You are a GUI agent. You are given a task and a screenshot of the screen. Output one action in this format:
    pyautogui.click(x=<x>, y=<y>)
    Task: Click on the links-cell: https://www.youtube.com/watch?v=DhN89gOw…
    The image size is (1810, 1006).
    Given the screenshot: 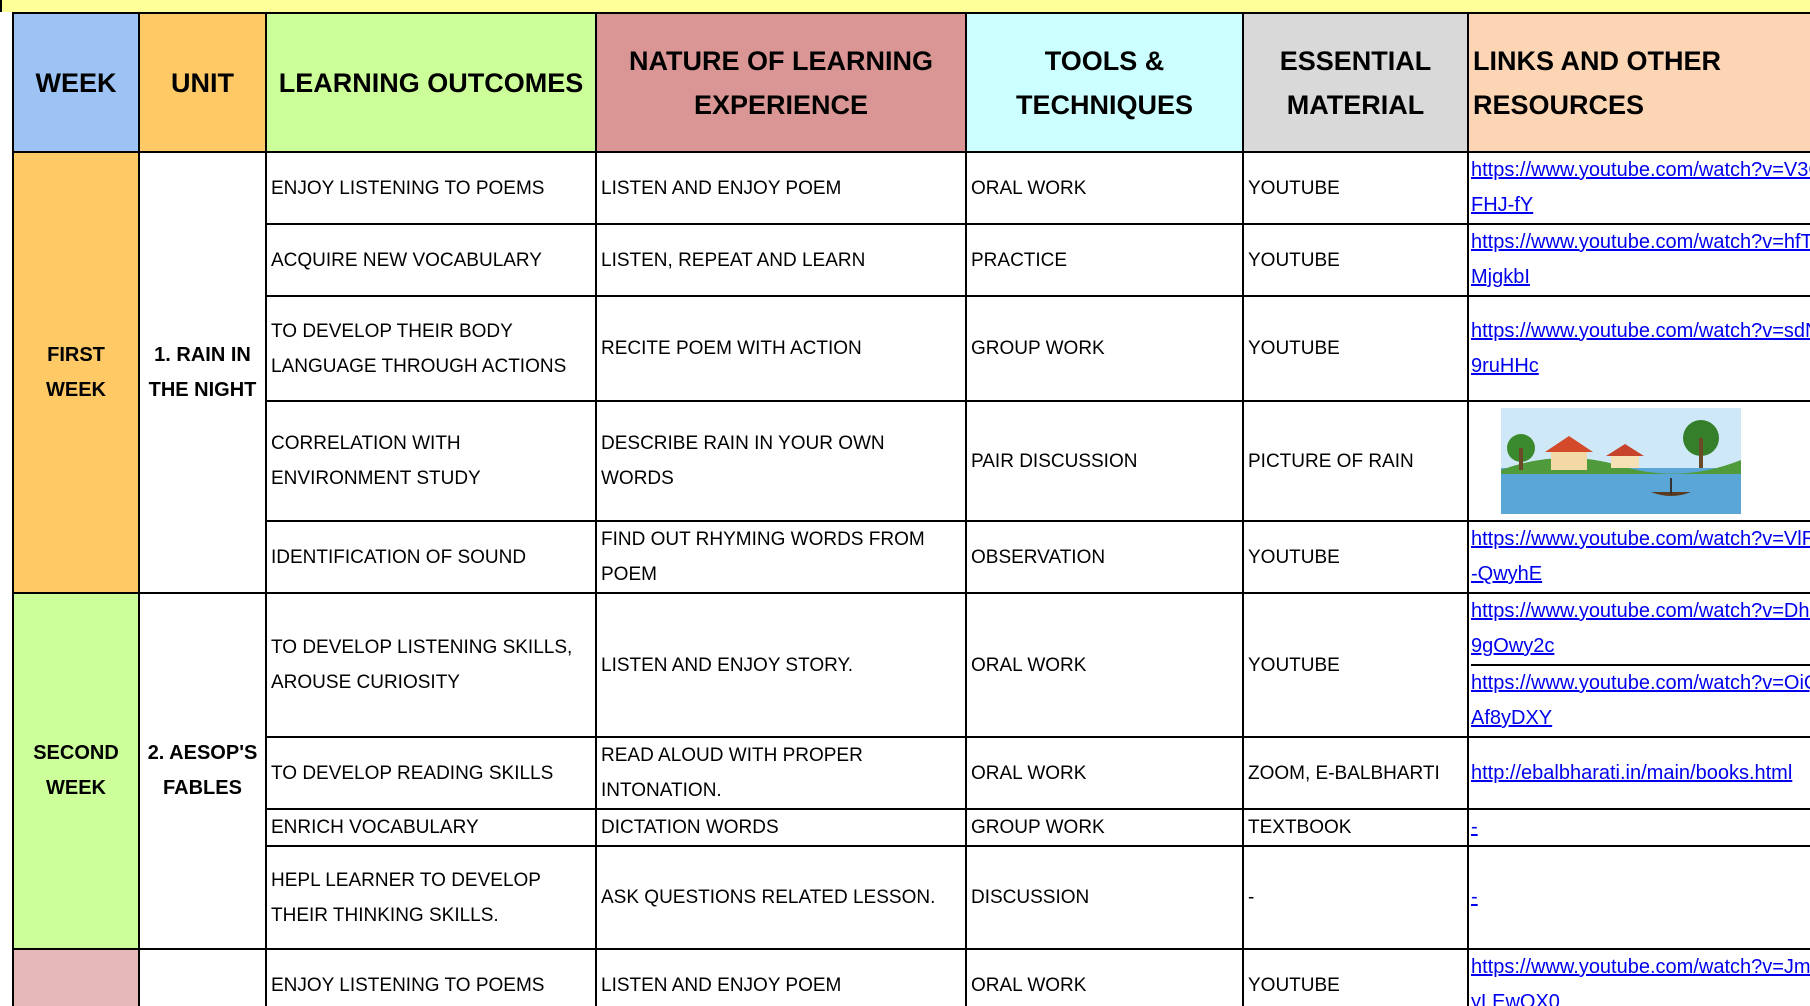 What is the action you would take?
    pyautogui.click(x=1638, y=665)
    